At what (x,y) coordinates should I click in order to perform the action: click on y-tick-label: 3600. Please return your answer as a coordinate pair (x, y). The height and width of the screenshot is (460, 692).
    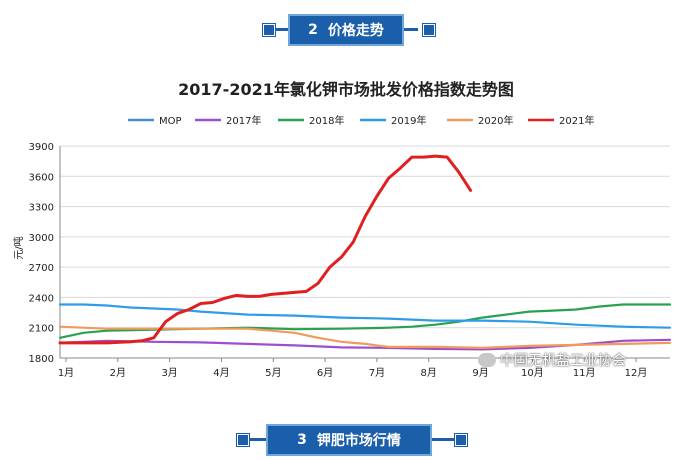
    Looking at the image, I should click on (41, 177).